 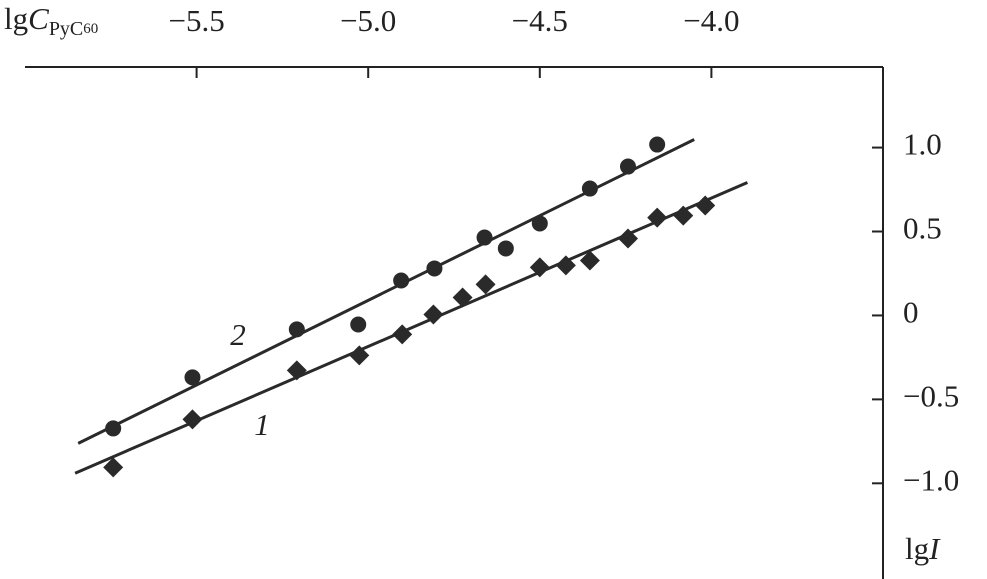 I want to click on y-tick-label: 0, so click(x=911, y=312).